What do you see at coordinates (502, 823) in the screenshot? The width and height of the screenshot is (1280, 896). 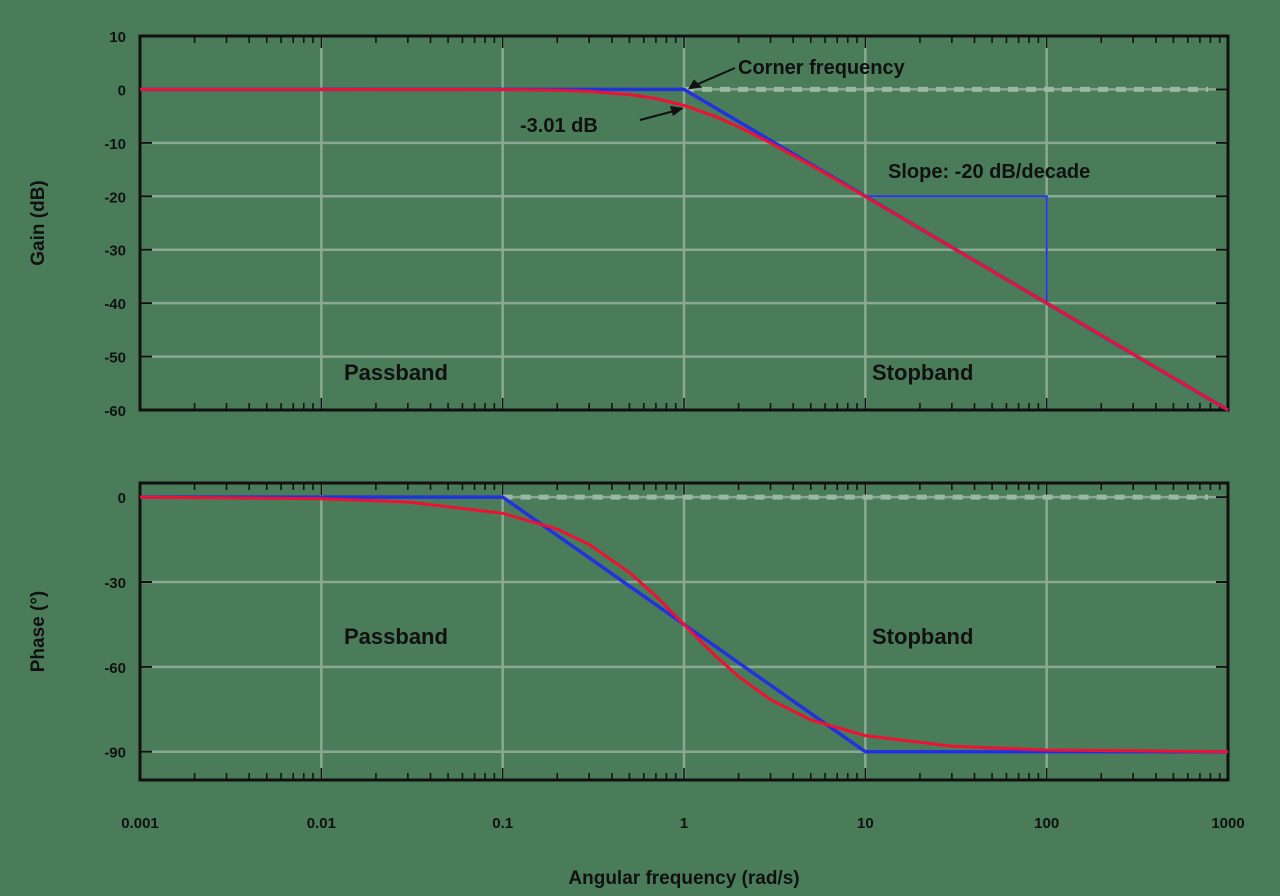 I see `xtick-label: 0.1` at bounding box center [502, 823].